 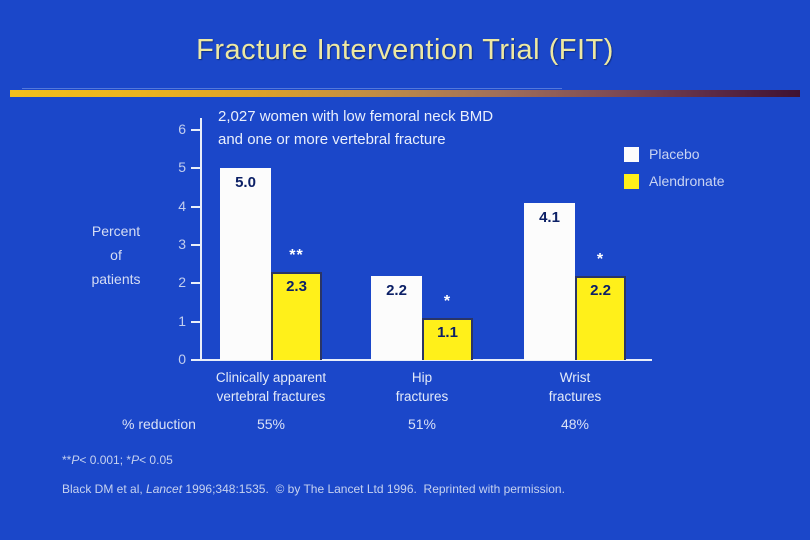 What do you see at coordinates (182, 320) in the screenshot?
I see `y-tick-label: 1` at bounding box center [182, 320].